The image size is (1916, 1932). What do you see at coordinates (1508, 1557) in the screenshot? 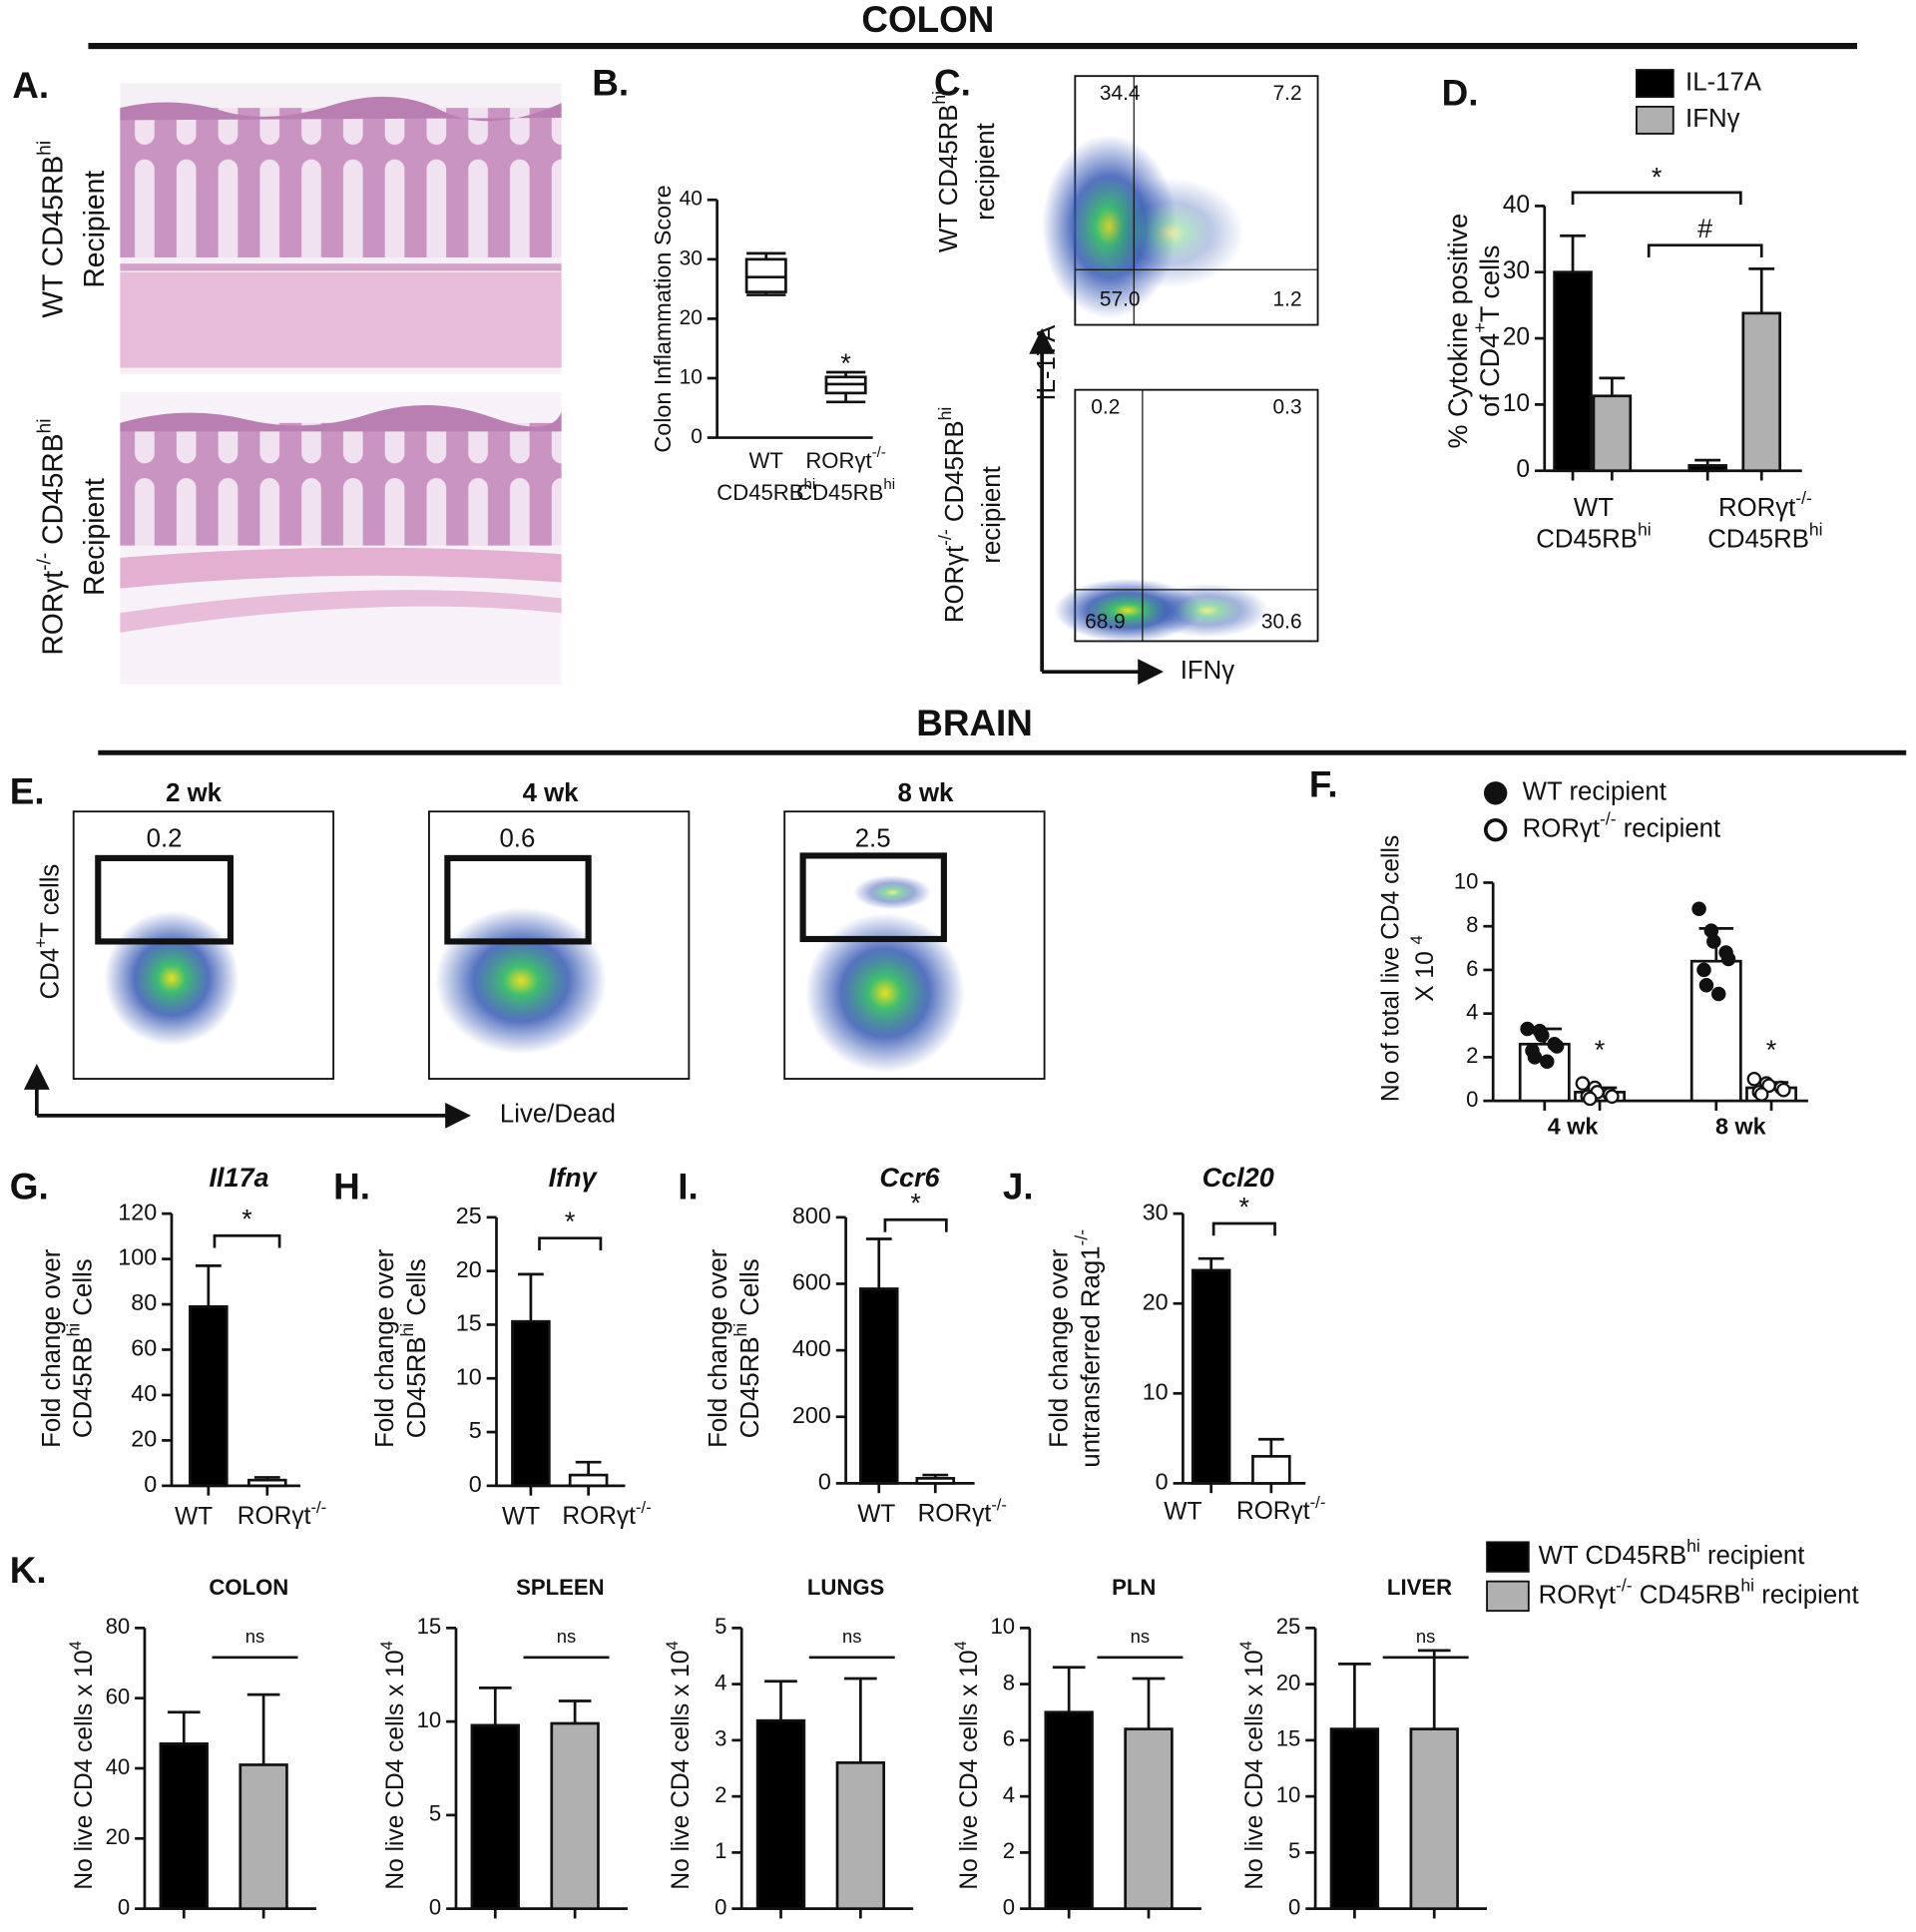
I see `legend-swatch` at bounding box center [1508, 1557].